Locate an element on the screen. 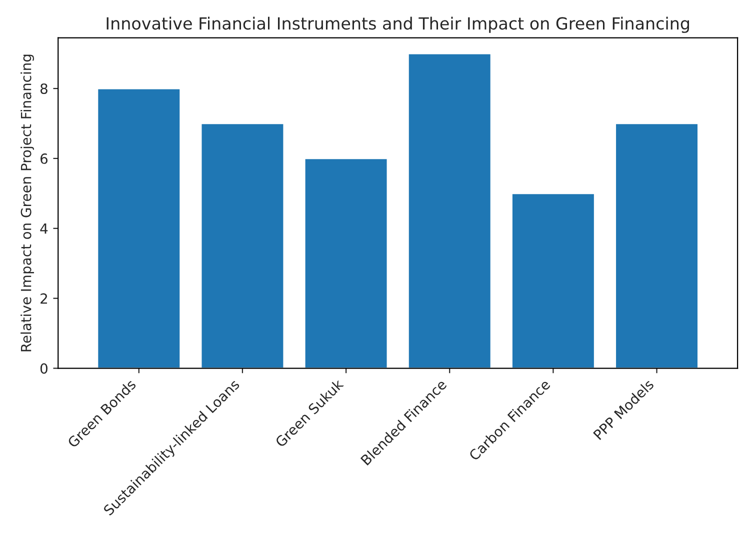 This screenshot has width=745, height=540. y-axis-title: Relative Impact on Green Project Financing is located at coordinates (27, 203).